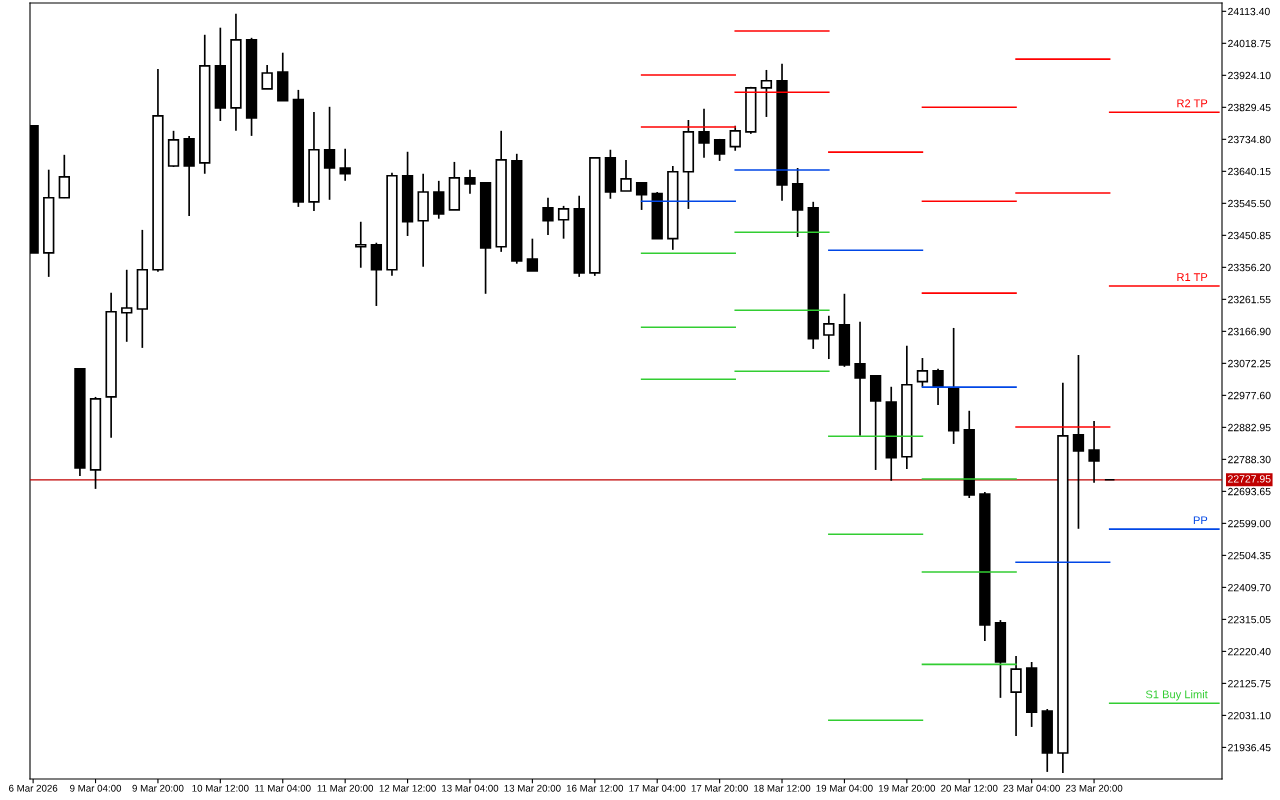  What do you see at coordinates (1249, 235) in the screenshot?
I see `y-tick-label: 23450.85` at bounding box center [1249, 235].